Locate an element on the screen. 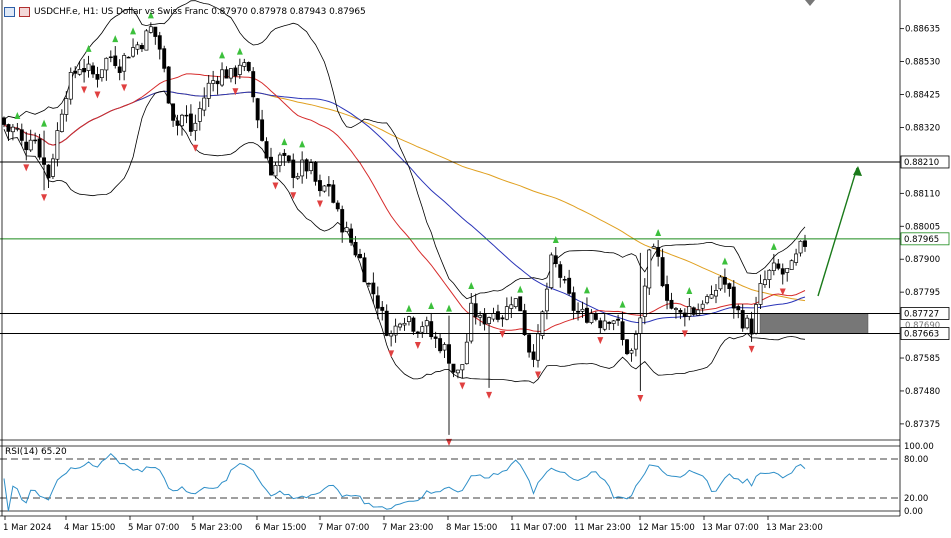 This screenshot has width=951, height=538. rsi-level-label: 0.00 is located at coordinates (913, 512).